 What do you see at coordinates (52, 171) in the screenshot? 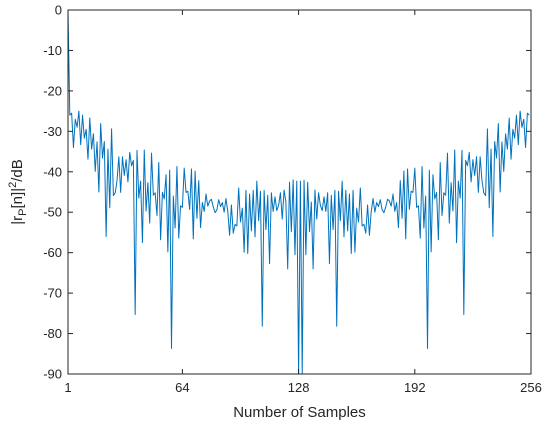
I see `y-tick-label: -40` at bounding box center [52, 171].